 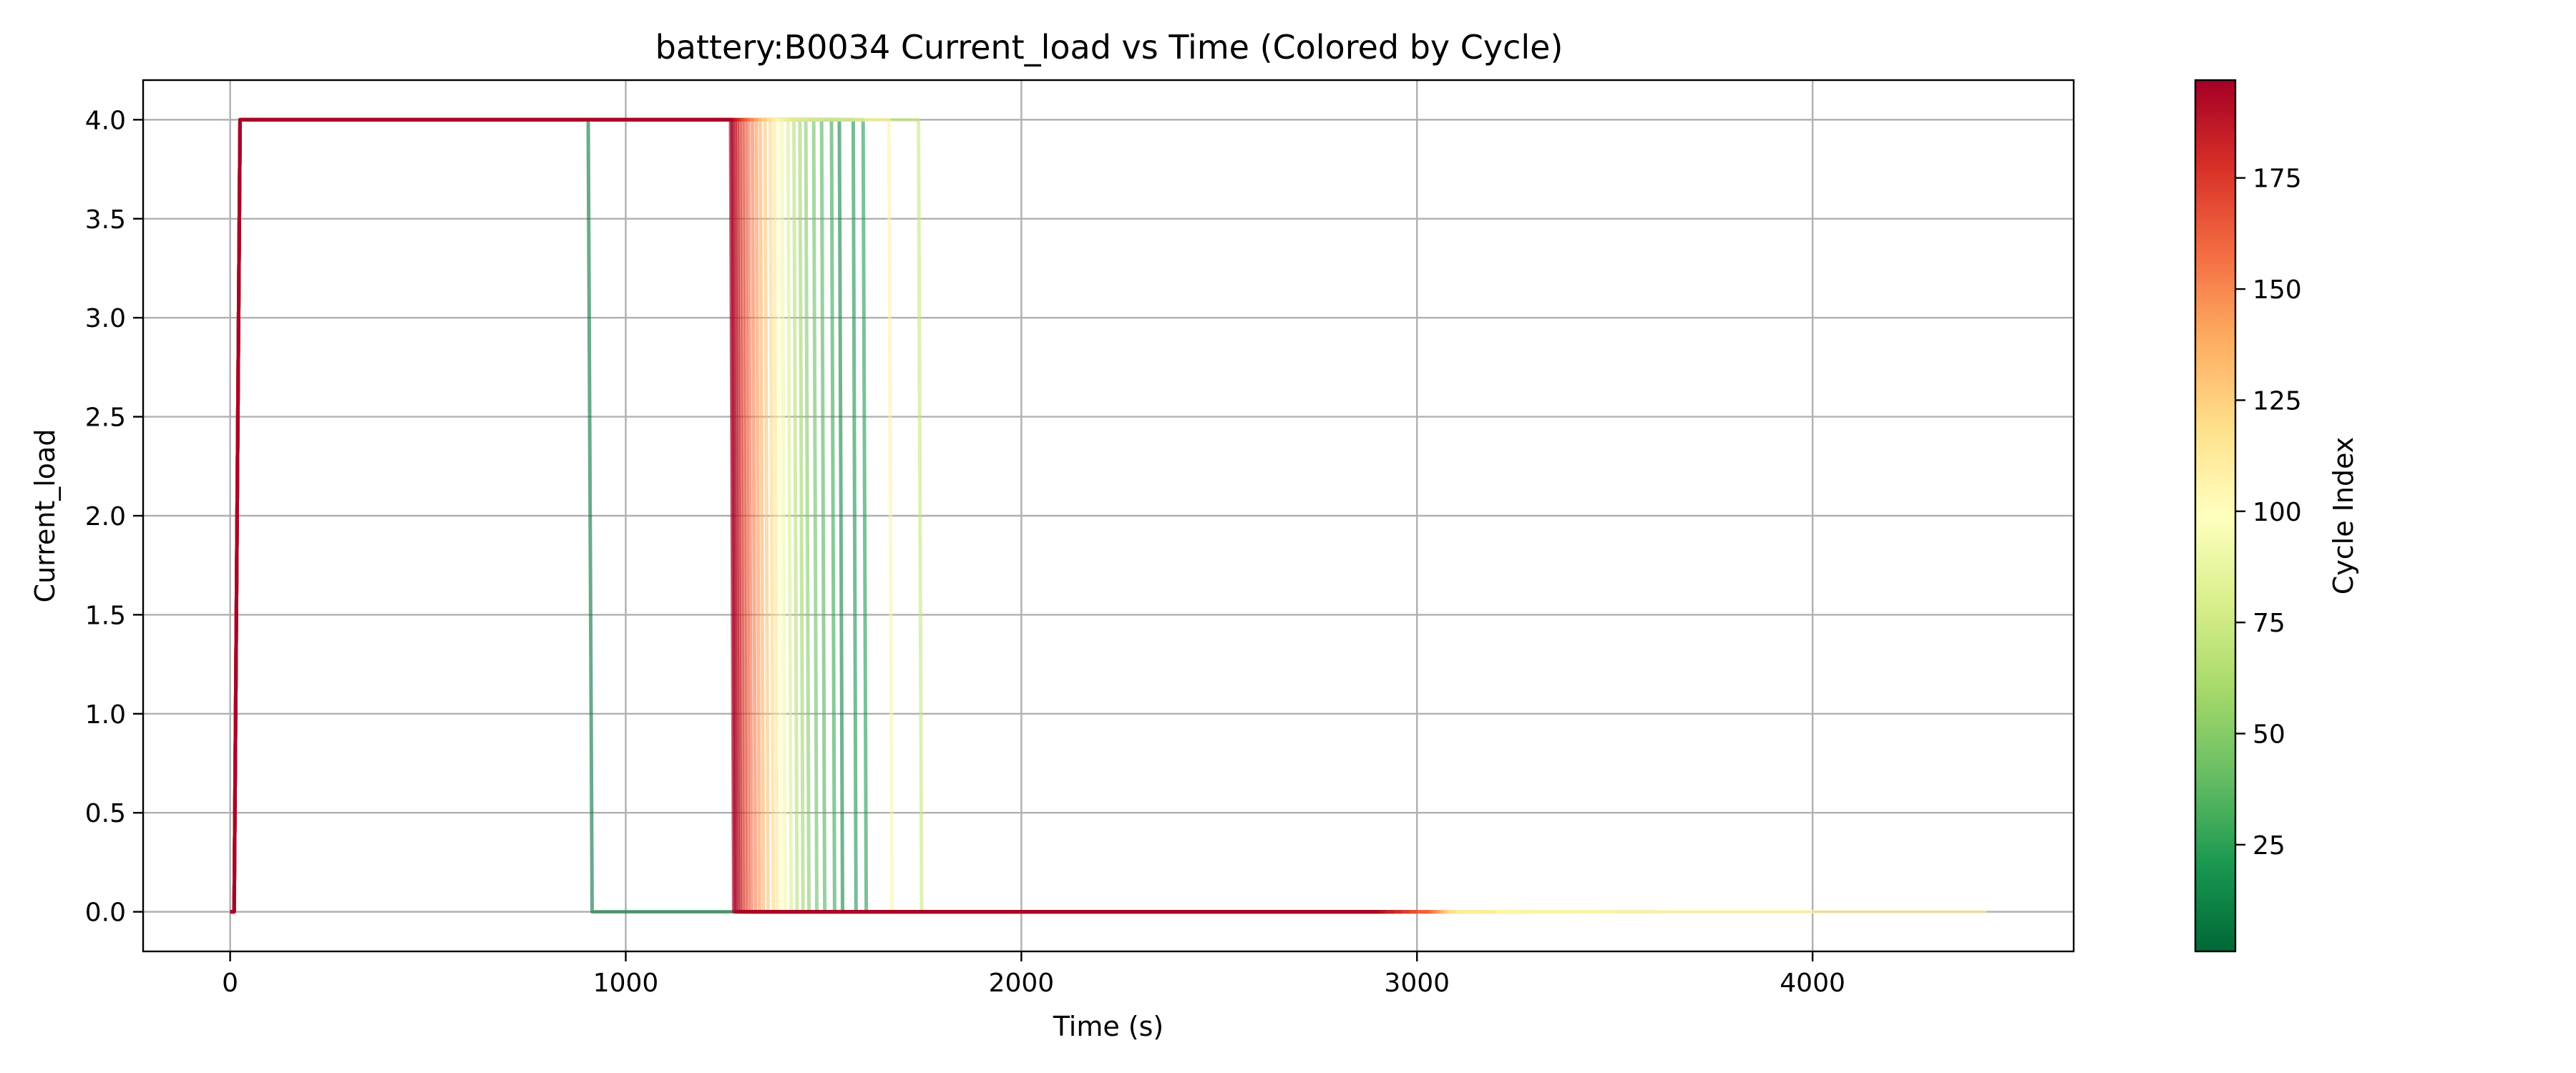 What do you see at coordinates (105, 814) in the screenshot?
I see `y-tick-label: 0.5` at bounding box center [105, 814].